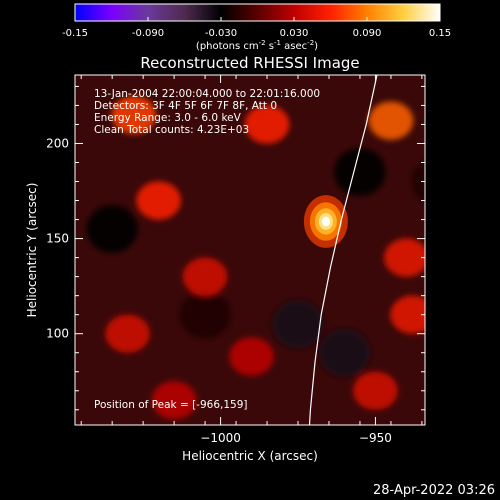 The height and width of the screenshot is (500, 500). What do you see at coordinates (343, 250) in the screenshot?
I see `solar-limb` at bounding box center [343, 250].